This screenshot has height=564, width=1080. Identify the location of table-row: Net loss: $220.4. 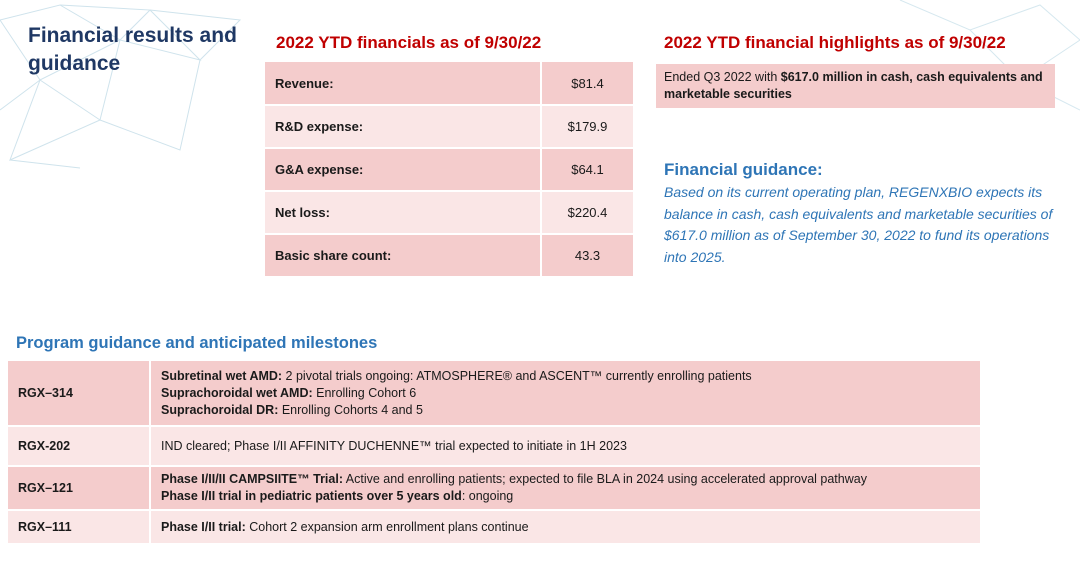
(449, 213).